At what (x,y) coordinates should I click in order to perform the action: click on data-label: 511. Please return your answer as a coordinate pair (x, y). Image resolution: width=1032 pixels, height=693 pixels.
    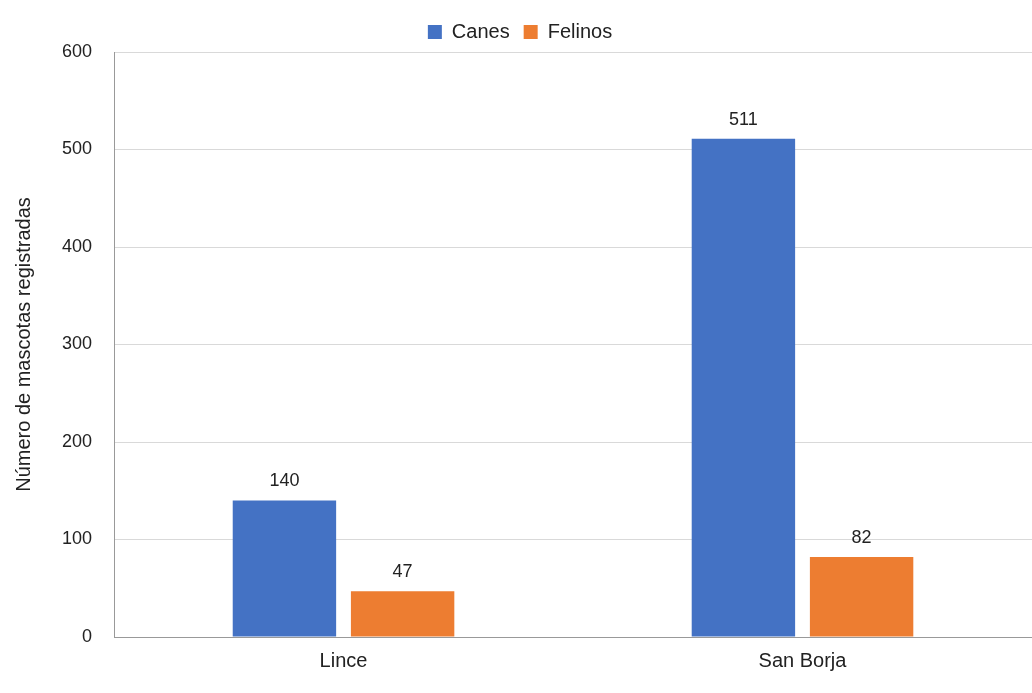
    Looking at the image, I should click on (743, 118).